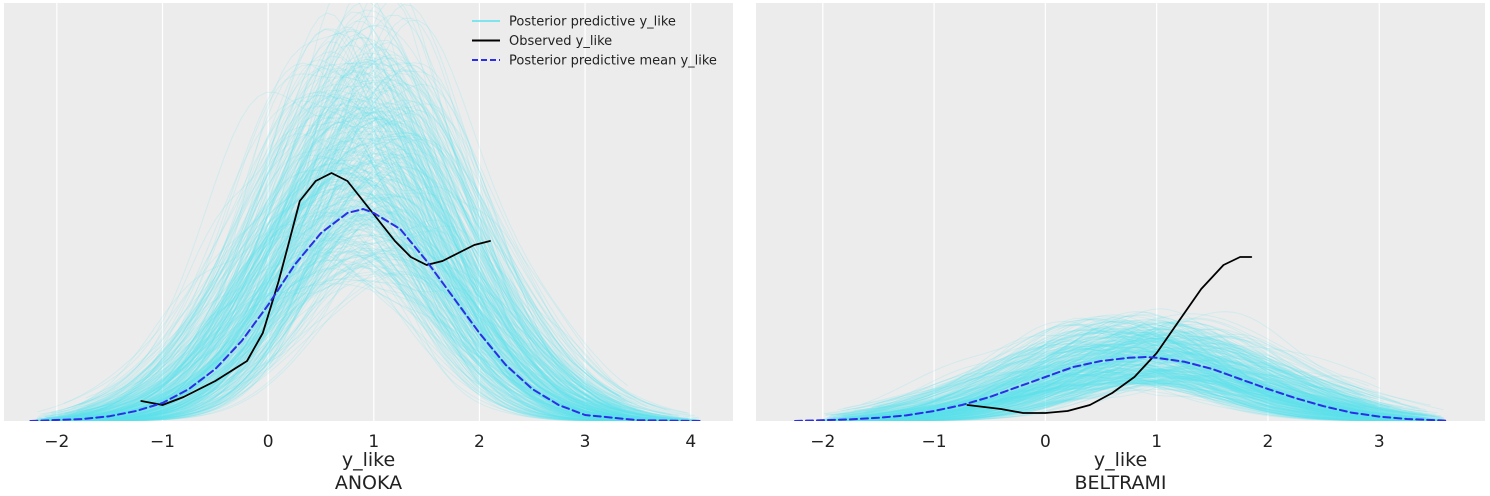 The image size is (1490, 496). I want to click on plot-area, so click(1120, 338).